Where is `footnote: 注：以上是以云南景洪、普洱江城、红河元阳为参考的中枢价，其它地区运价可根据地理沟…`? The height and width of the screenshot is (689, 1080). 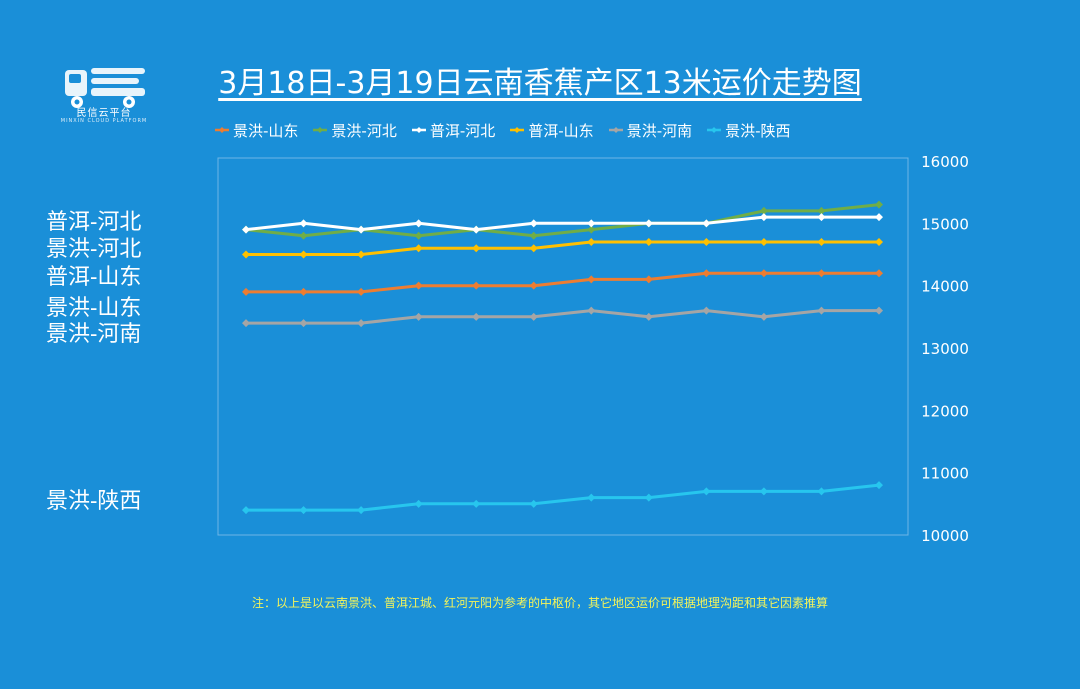
footnote: 注：以上是以云南景洪、普洱江城、红河元阳为参考的中枢价，其它地区运价可根据地理沟… is located at coordinates (539, 603).